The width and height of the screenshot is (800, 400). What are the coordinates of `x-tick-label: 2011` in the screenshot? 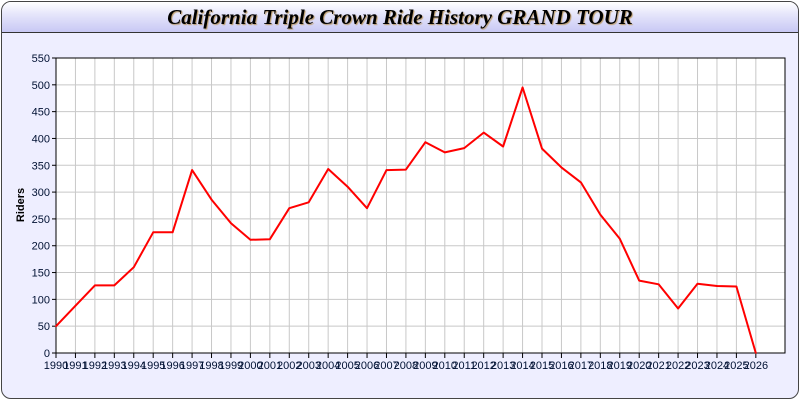 It's located at (464, 366).